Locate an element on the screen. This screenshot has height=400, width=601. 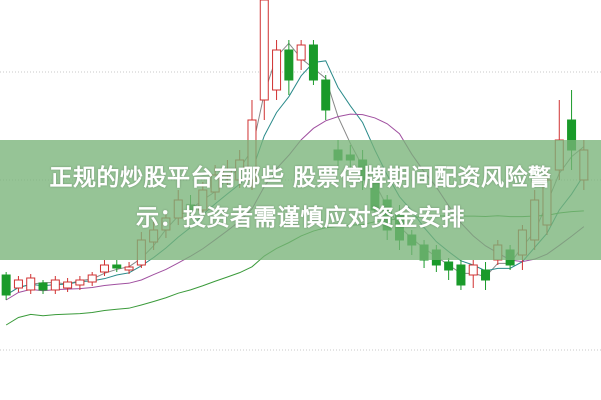
headline-line-1: 正规的炒股平台有哪些 股票停牌期间配资风险警 is located at coordinates (300, 178).